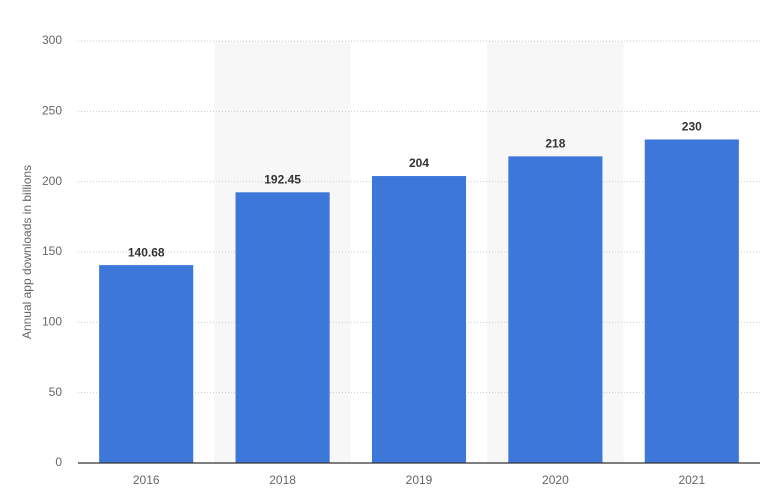 The image size is (768, 501). Describe the element at coordinates (52, 111) in the screenshot. I see `y-tick-label: 250` at that location.